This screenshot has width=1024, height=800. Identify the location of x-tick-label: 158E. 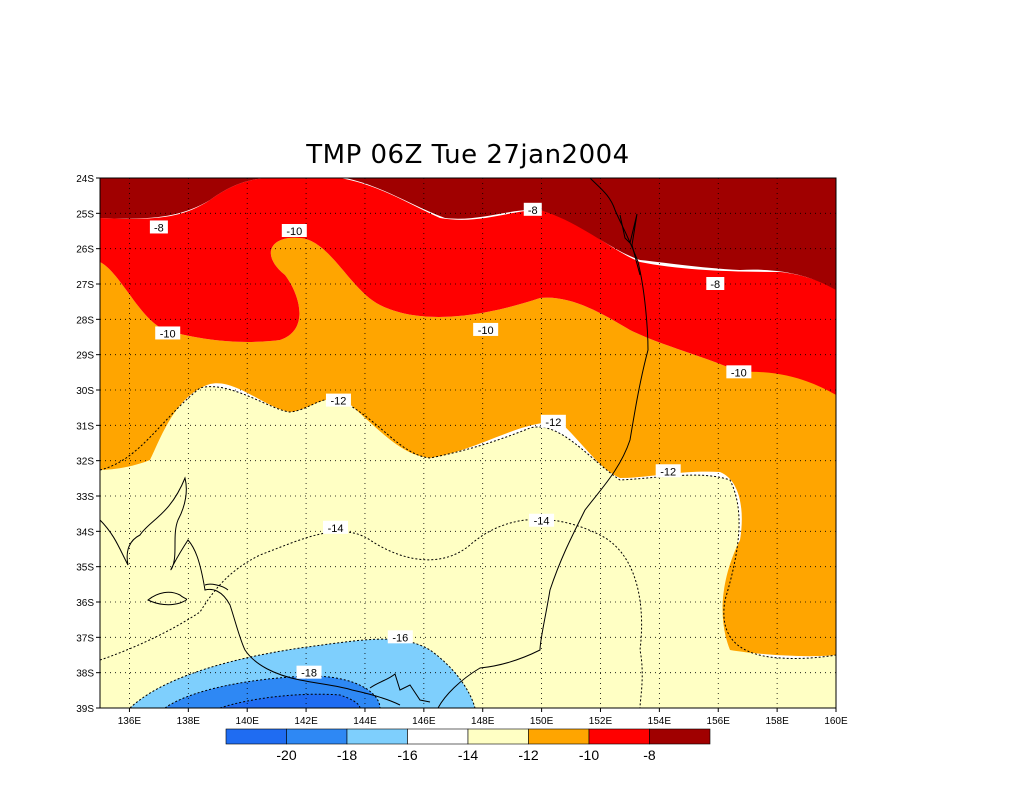
(777, 721).